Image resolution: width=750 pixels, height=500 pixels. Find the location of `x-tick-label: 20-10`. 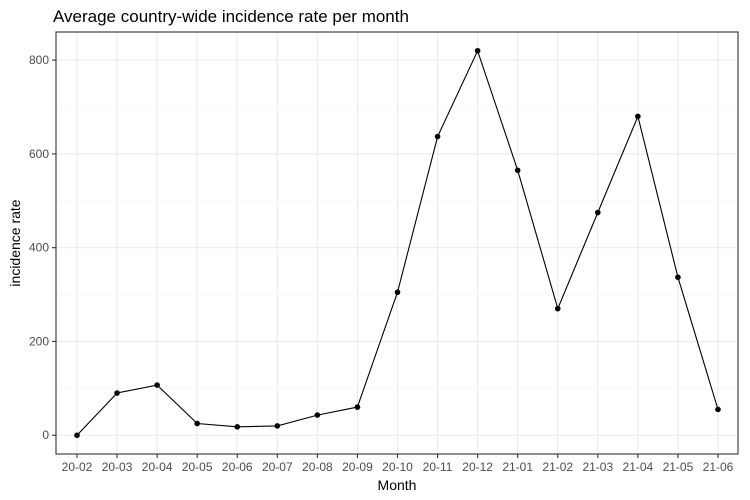

x-tick-label: 20-10 is located at coordinates (397, 467).